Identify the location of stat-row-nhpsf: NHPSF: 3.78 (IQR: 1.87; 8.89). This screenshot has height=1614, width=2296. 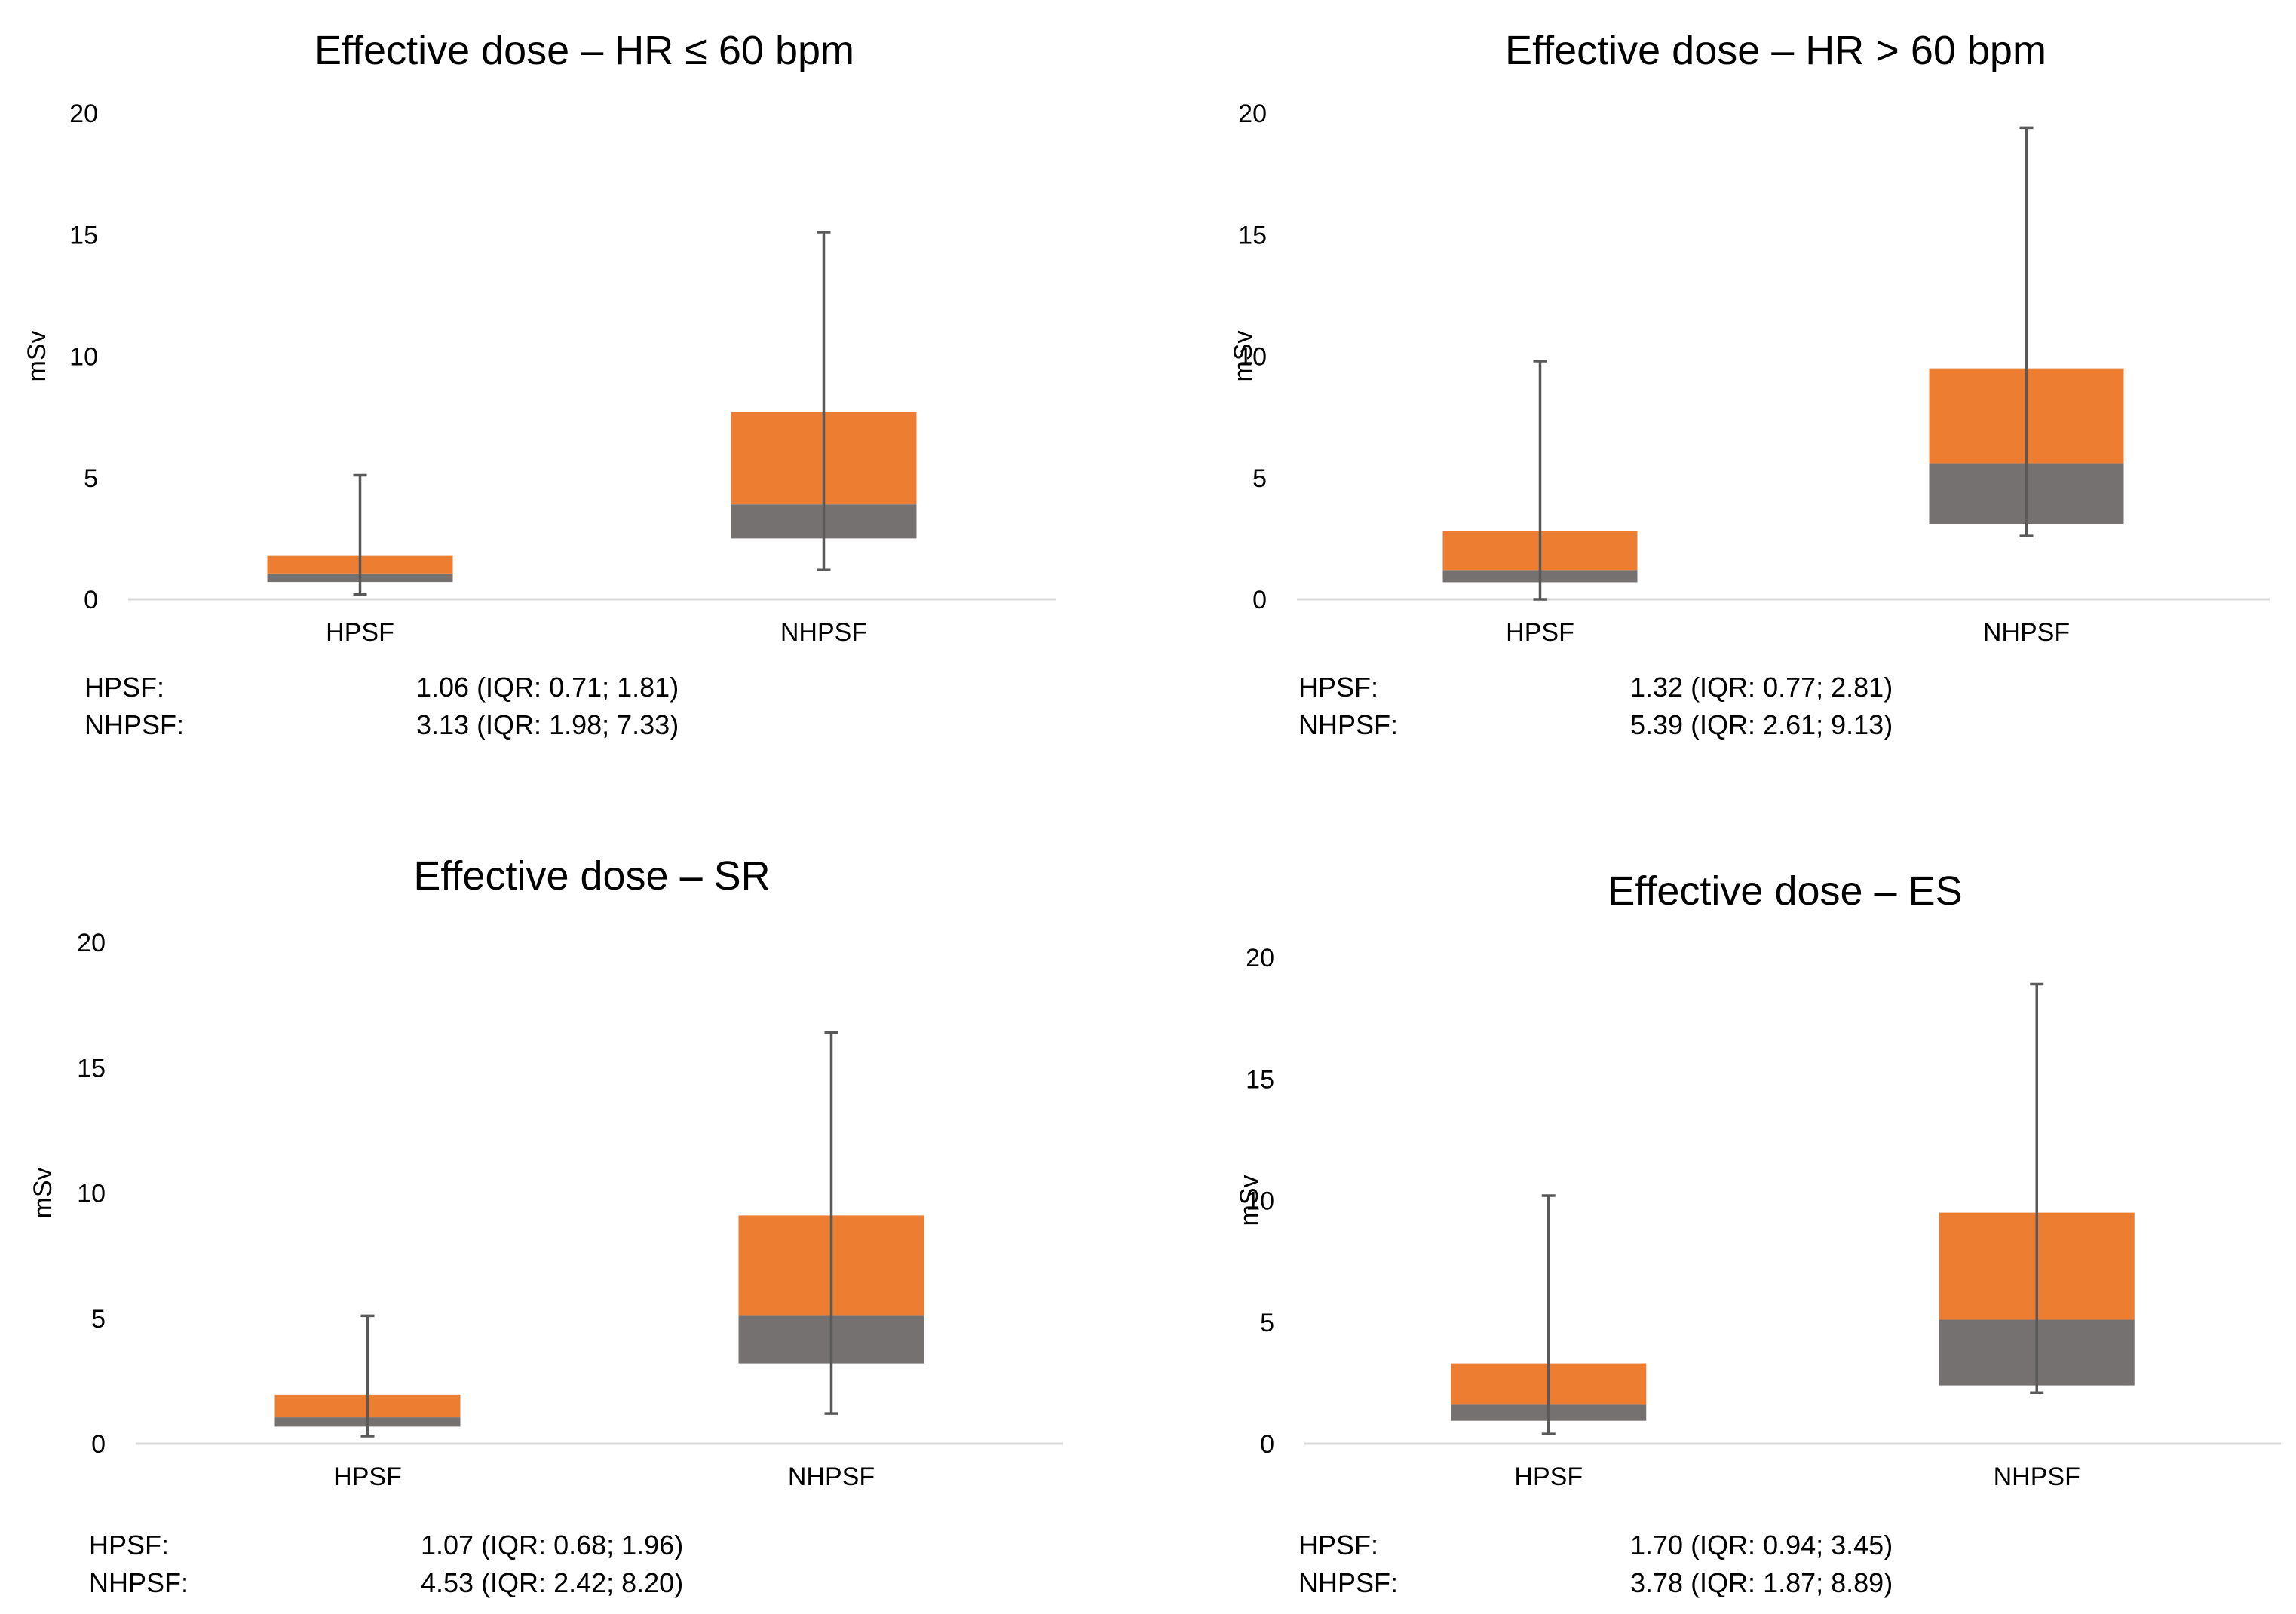
(1713, 1583).